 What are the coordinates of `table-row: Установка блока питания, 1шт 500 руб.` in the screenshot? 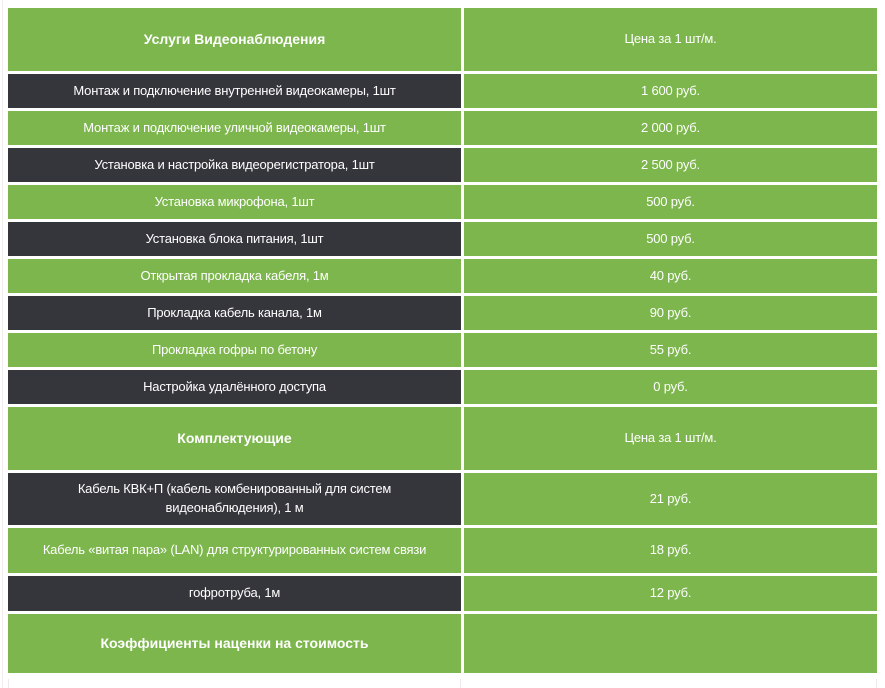 It's located at (442, 239).